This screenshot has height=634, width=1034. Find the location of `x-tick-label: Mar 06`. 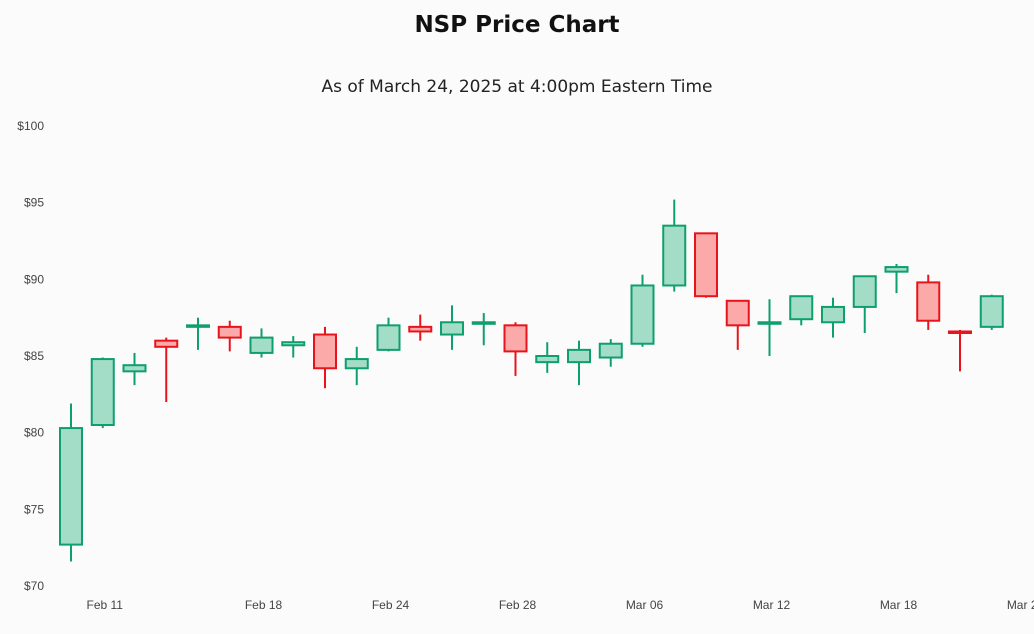

x-tick-label: Mar 06 is located at coordinates (645, 605).